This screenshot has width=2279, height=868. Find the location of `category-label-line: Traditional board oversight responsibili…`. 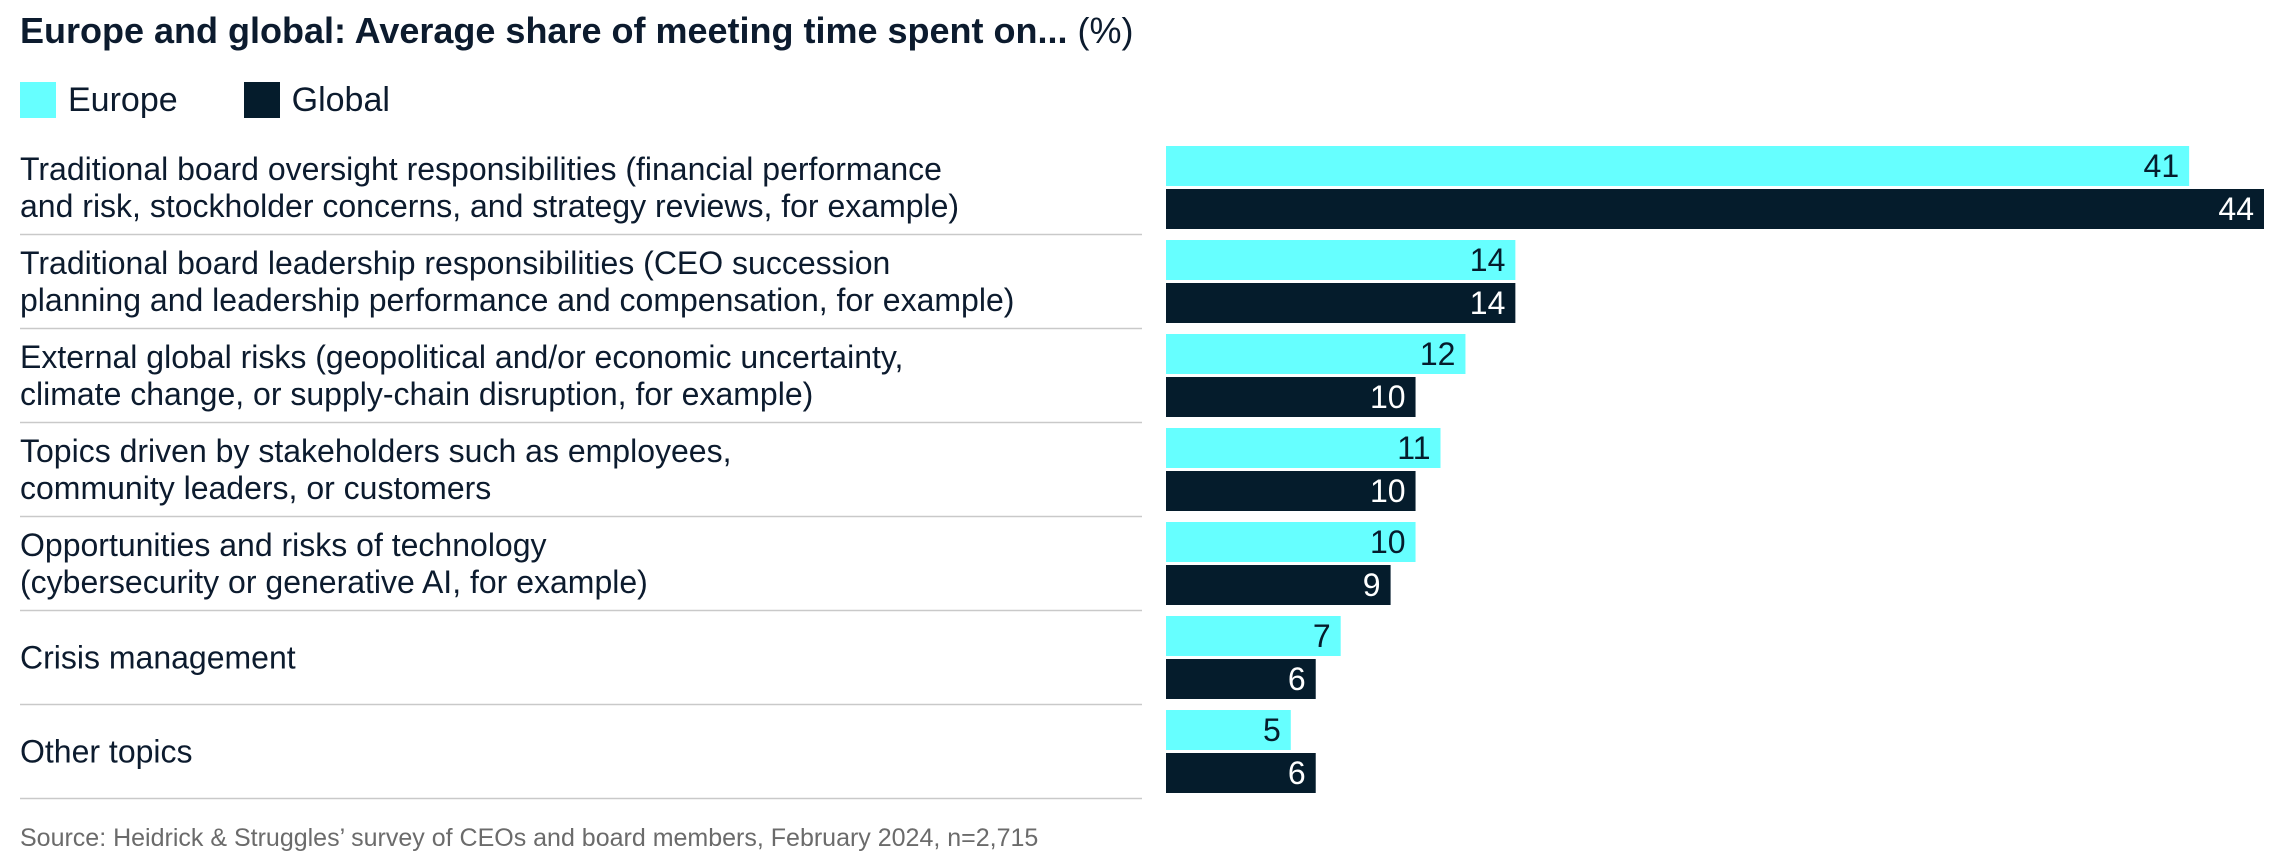

category-label-line: Traditional board oversight responsibili… is located at coordinates (481, 169).